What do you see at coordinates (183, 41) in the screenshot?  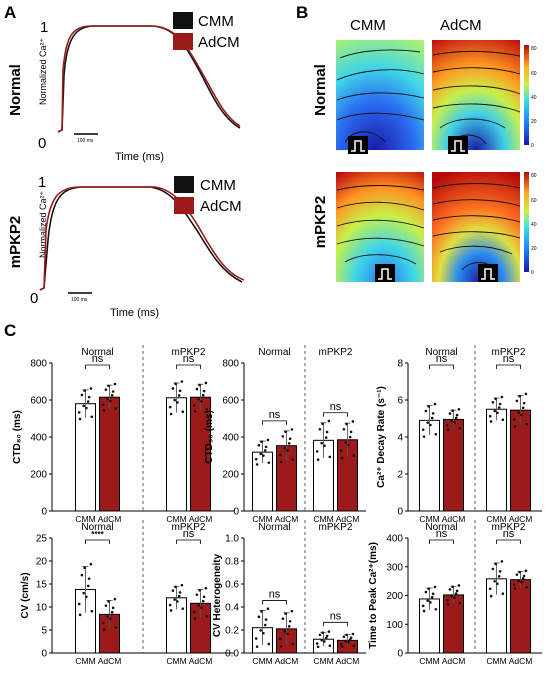 I see `legend-swatch-adcm-normal` at bounding box center [183, 41].